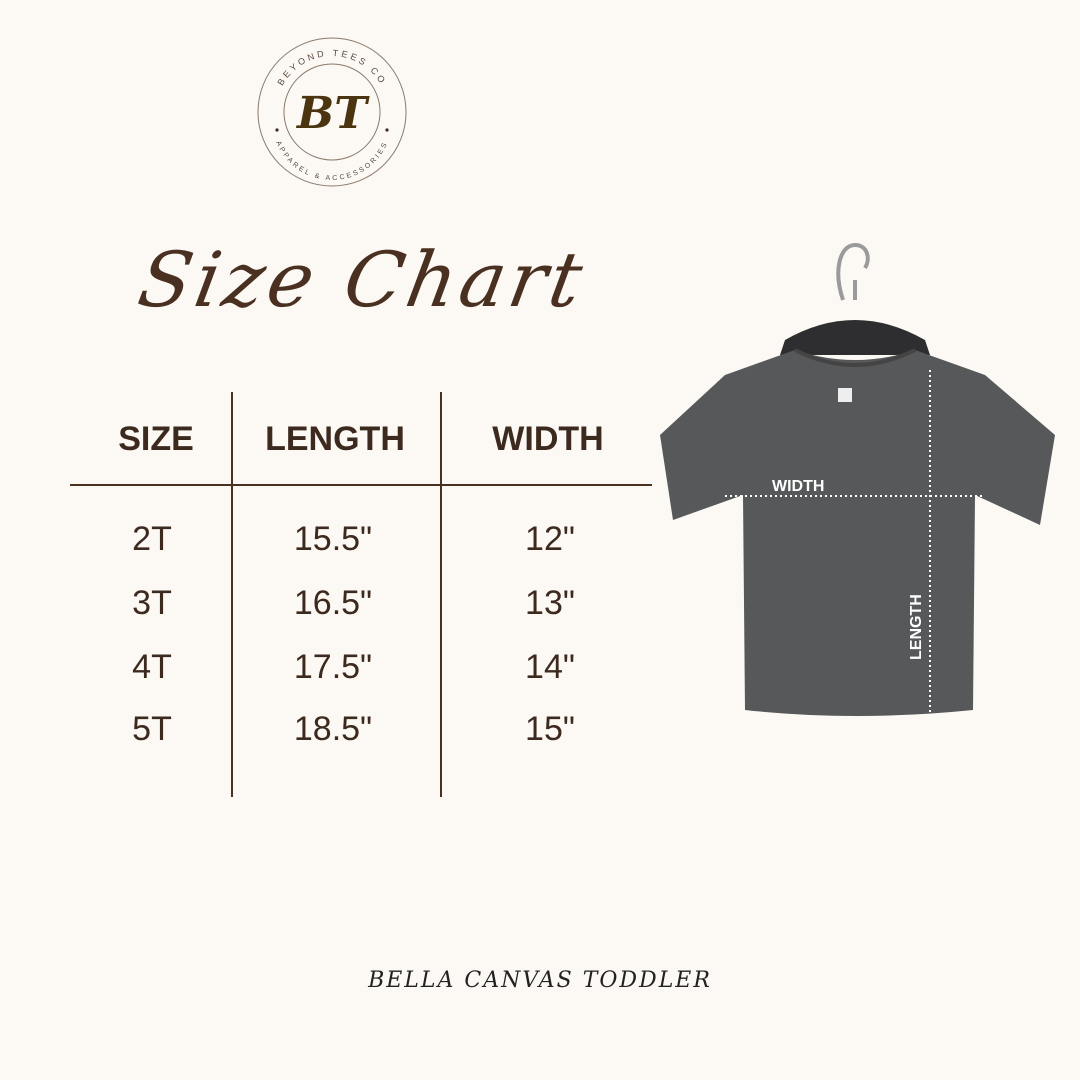 The height and width of the screenshot is (1080, 1080). Describe the element at coordinates (916, 627) in the screenshot. I see `length-label: LENGTH` at that location.